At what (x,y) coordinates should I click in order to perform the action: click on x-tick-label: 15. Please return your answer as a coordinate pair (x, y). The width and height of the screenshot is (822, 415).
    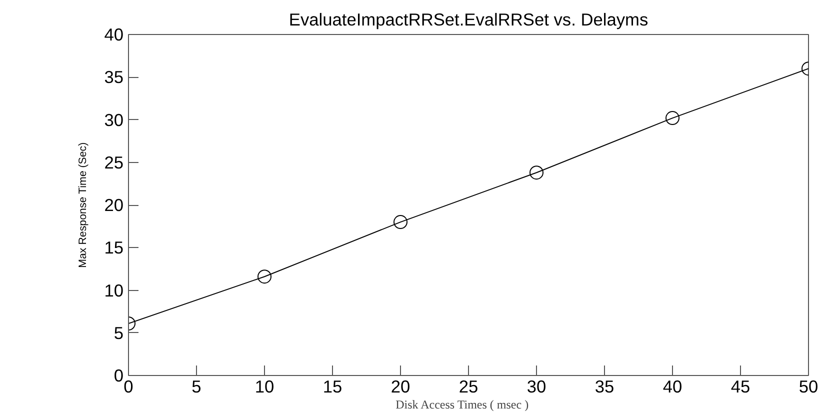
    Looking at the image, I should click on (332, 386).